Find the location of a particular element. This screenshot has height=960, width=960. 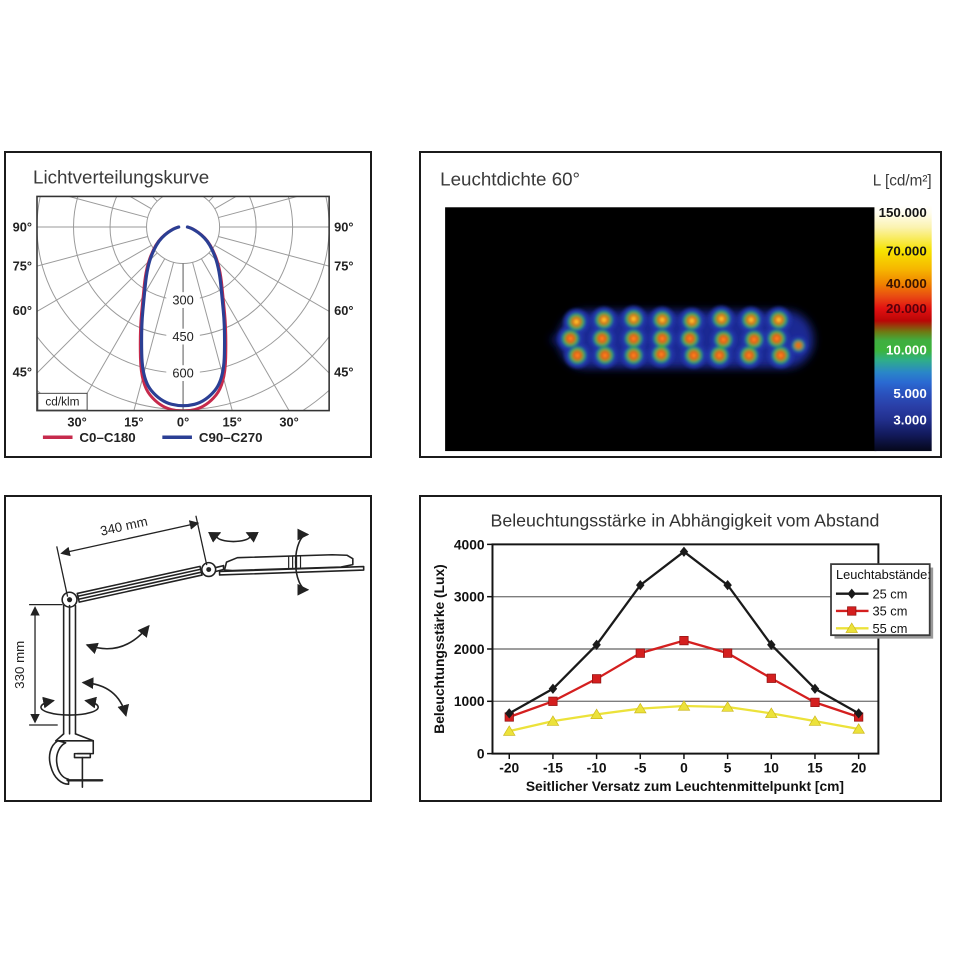

x-tick-label: 20 is located at coordinates (859, 767).